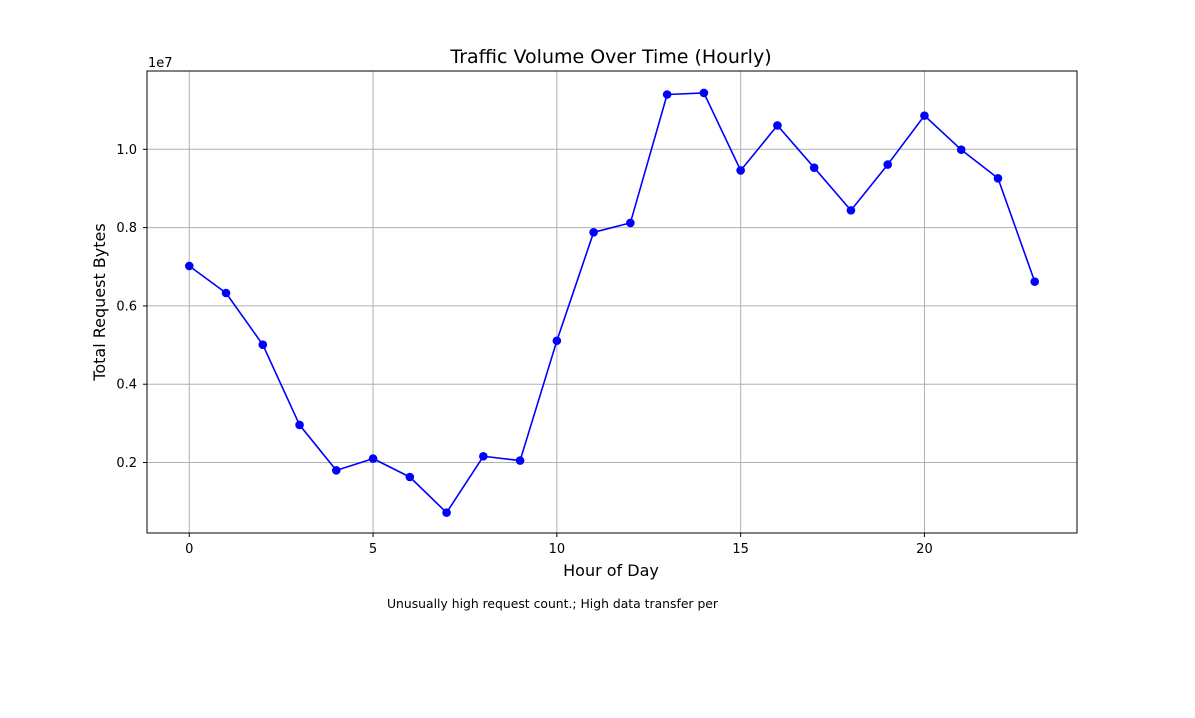 The image size is (1195, 718). What do you see at coordinates (126, 463) in the screenshot?
I see `y-tick-label: 0.2` at bounding box center [126, 463].